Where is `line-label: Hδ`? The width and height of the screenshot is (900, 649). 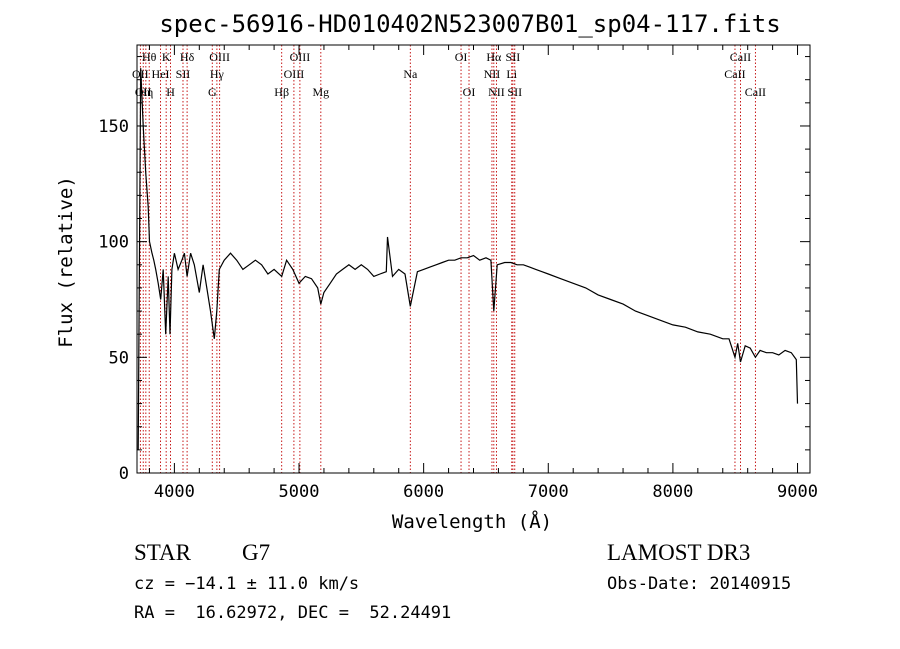
line-label: Hδ is located at coordinates (187, 57).